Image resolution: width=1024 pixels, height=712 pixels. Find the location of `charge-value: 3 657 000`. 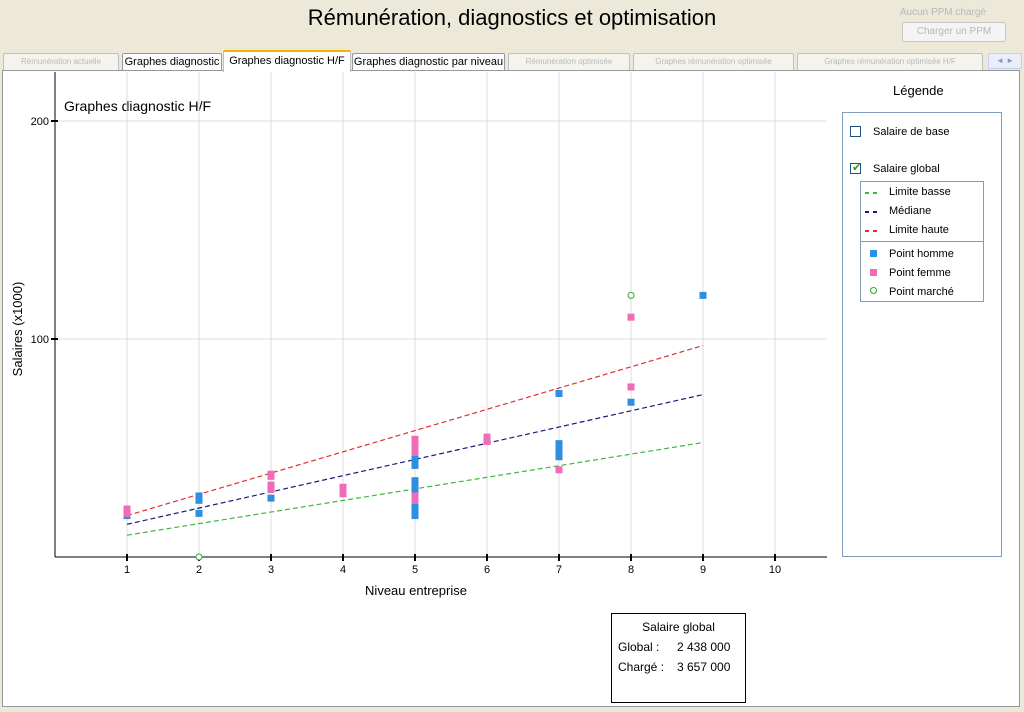

charge-value: 3 657 000 is located at coordinates (704, 667).